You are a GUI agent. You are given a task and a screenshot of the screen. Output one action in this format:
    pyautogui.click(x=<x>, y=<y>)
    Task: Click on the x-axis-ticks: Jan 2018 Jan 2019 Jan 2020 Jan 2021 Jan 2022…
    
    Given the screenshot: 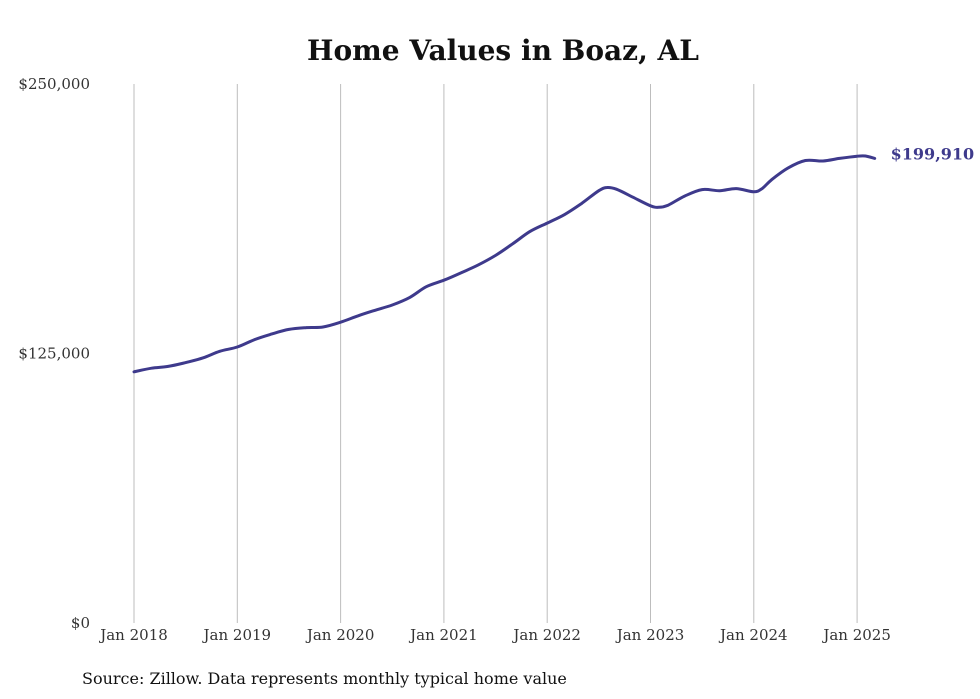 What is the action you would take?
    pyautogui.click(x=494, y=635)
    